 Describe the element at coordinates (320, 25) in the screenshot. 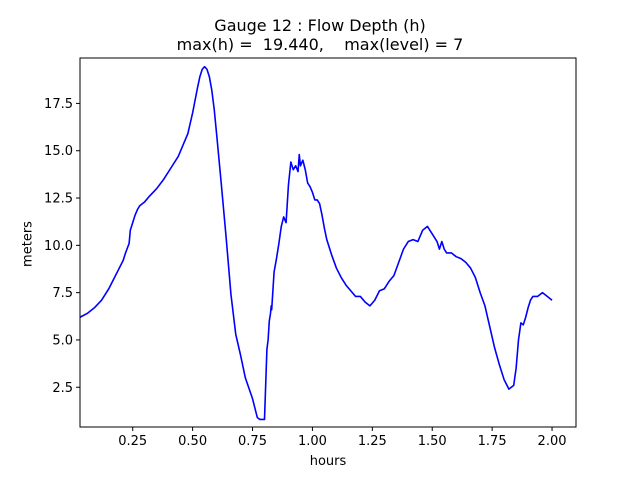

I see `chart-title: Gauge 12 : Flow Depth (h)` at that location.